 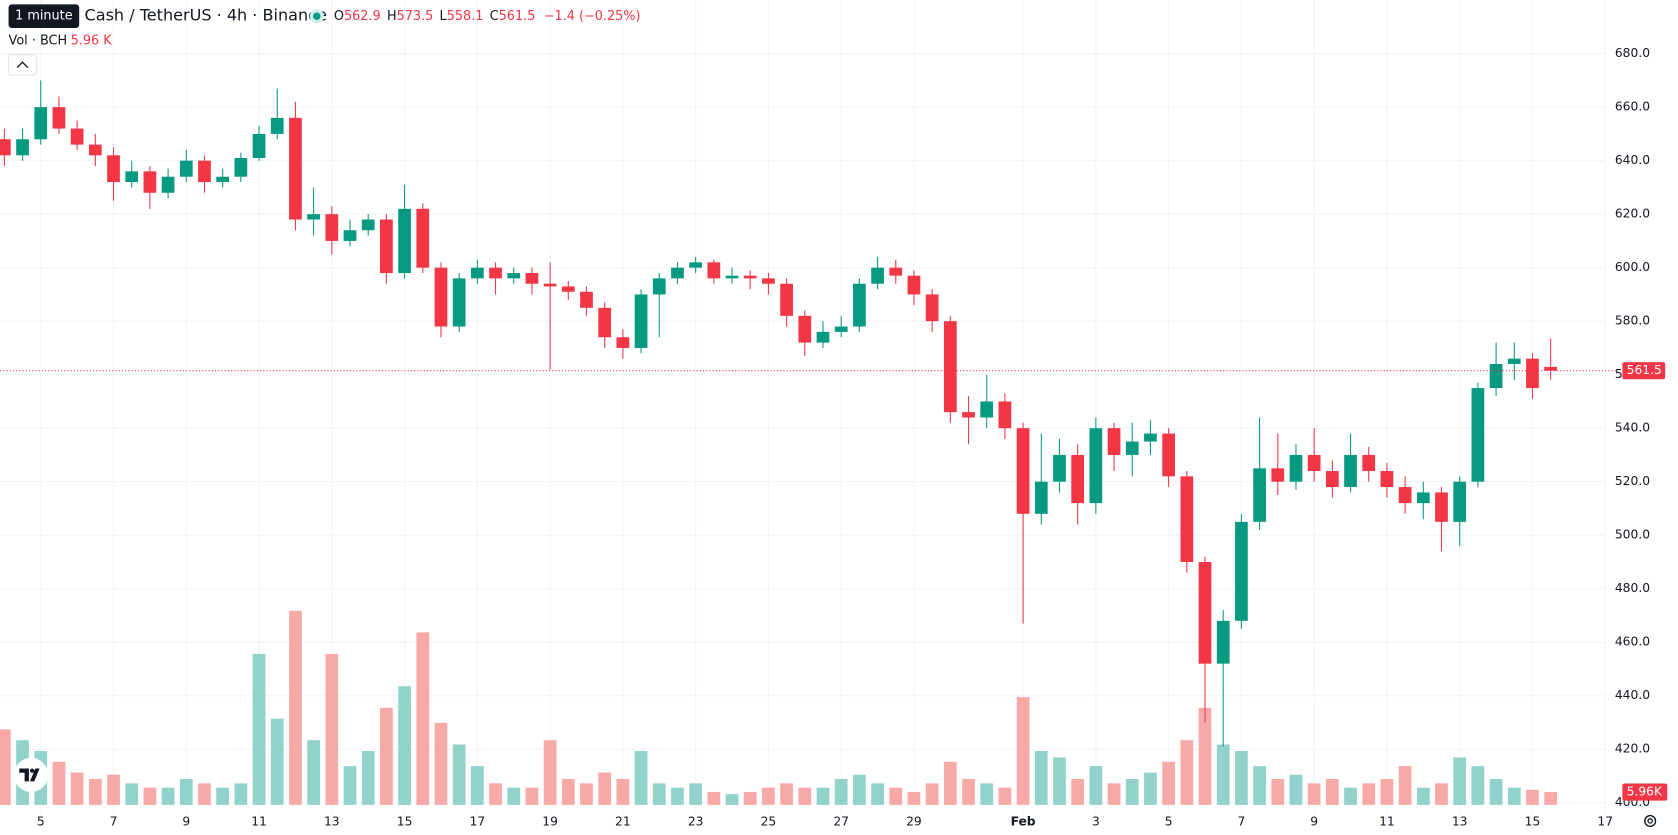 I want to click on x-tick-label: 29, so click(x=914, y=822).